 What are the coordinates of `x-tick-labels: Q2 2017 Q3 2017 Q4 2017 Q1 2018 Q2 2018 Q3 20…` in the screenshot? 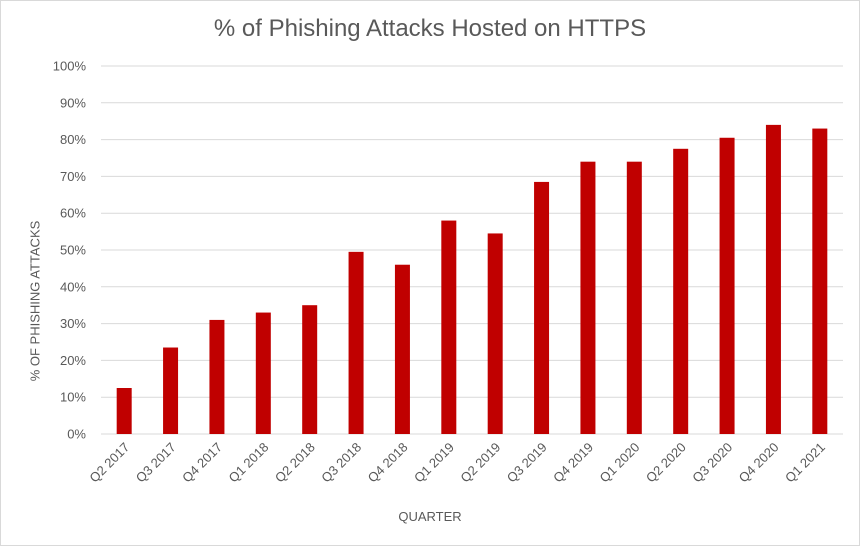 It's located at (456, 463).